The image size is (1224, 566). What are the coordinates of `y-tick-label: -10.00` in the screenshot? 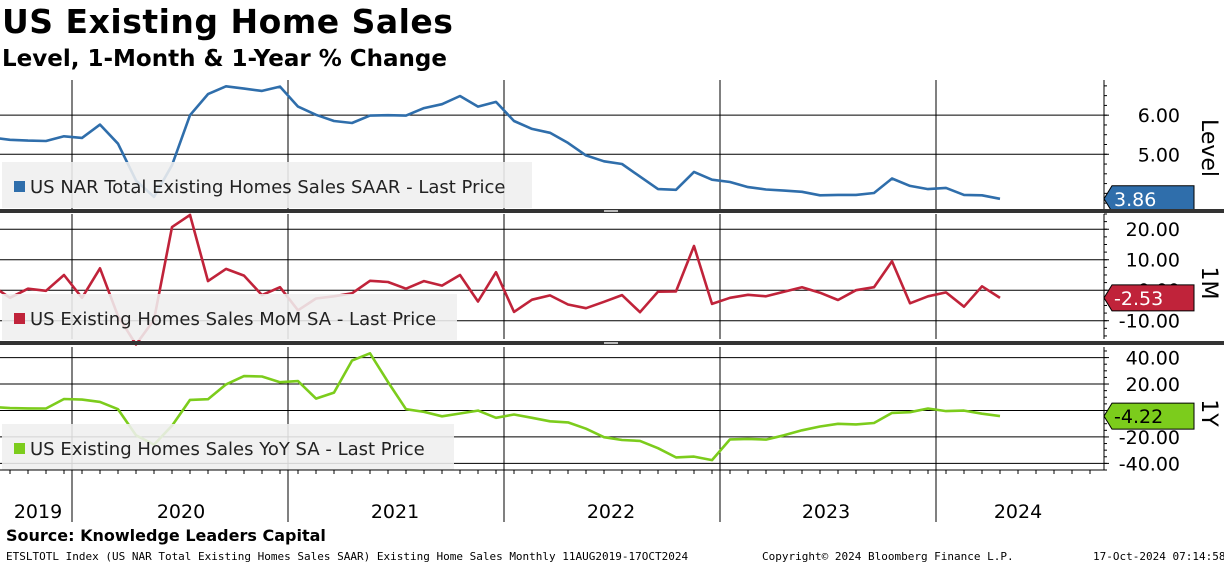 It's located at (1149, 322).